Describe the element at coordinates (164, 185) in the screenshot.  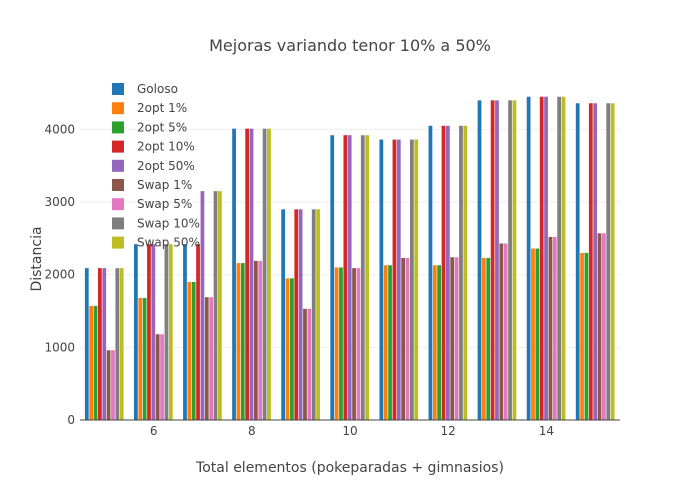
I see `legend-label: Swap 1%` at that location.